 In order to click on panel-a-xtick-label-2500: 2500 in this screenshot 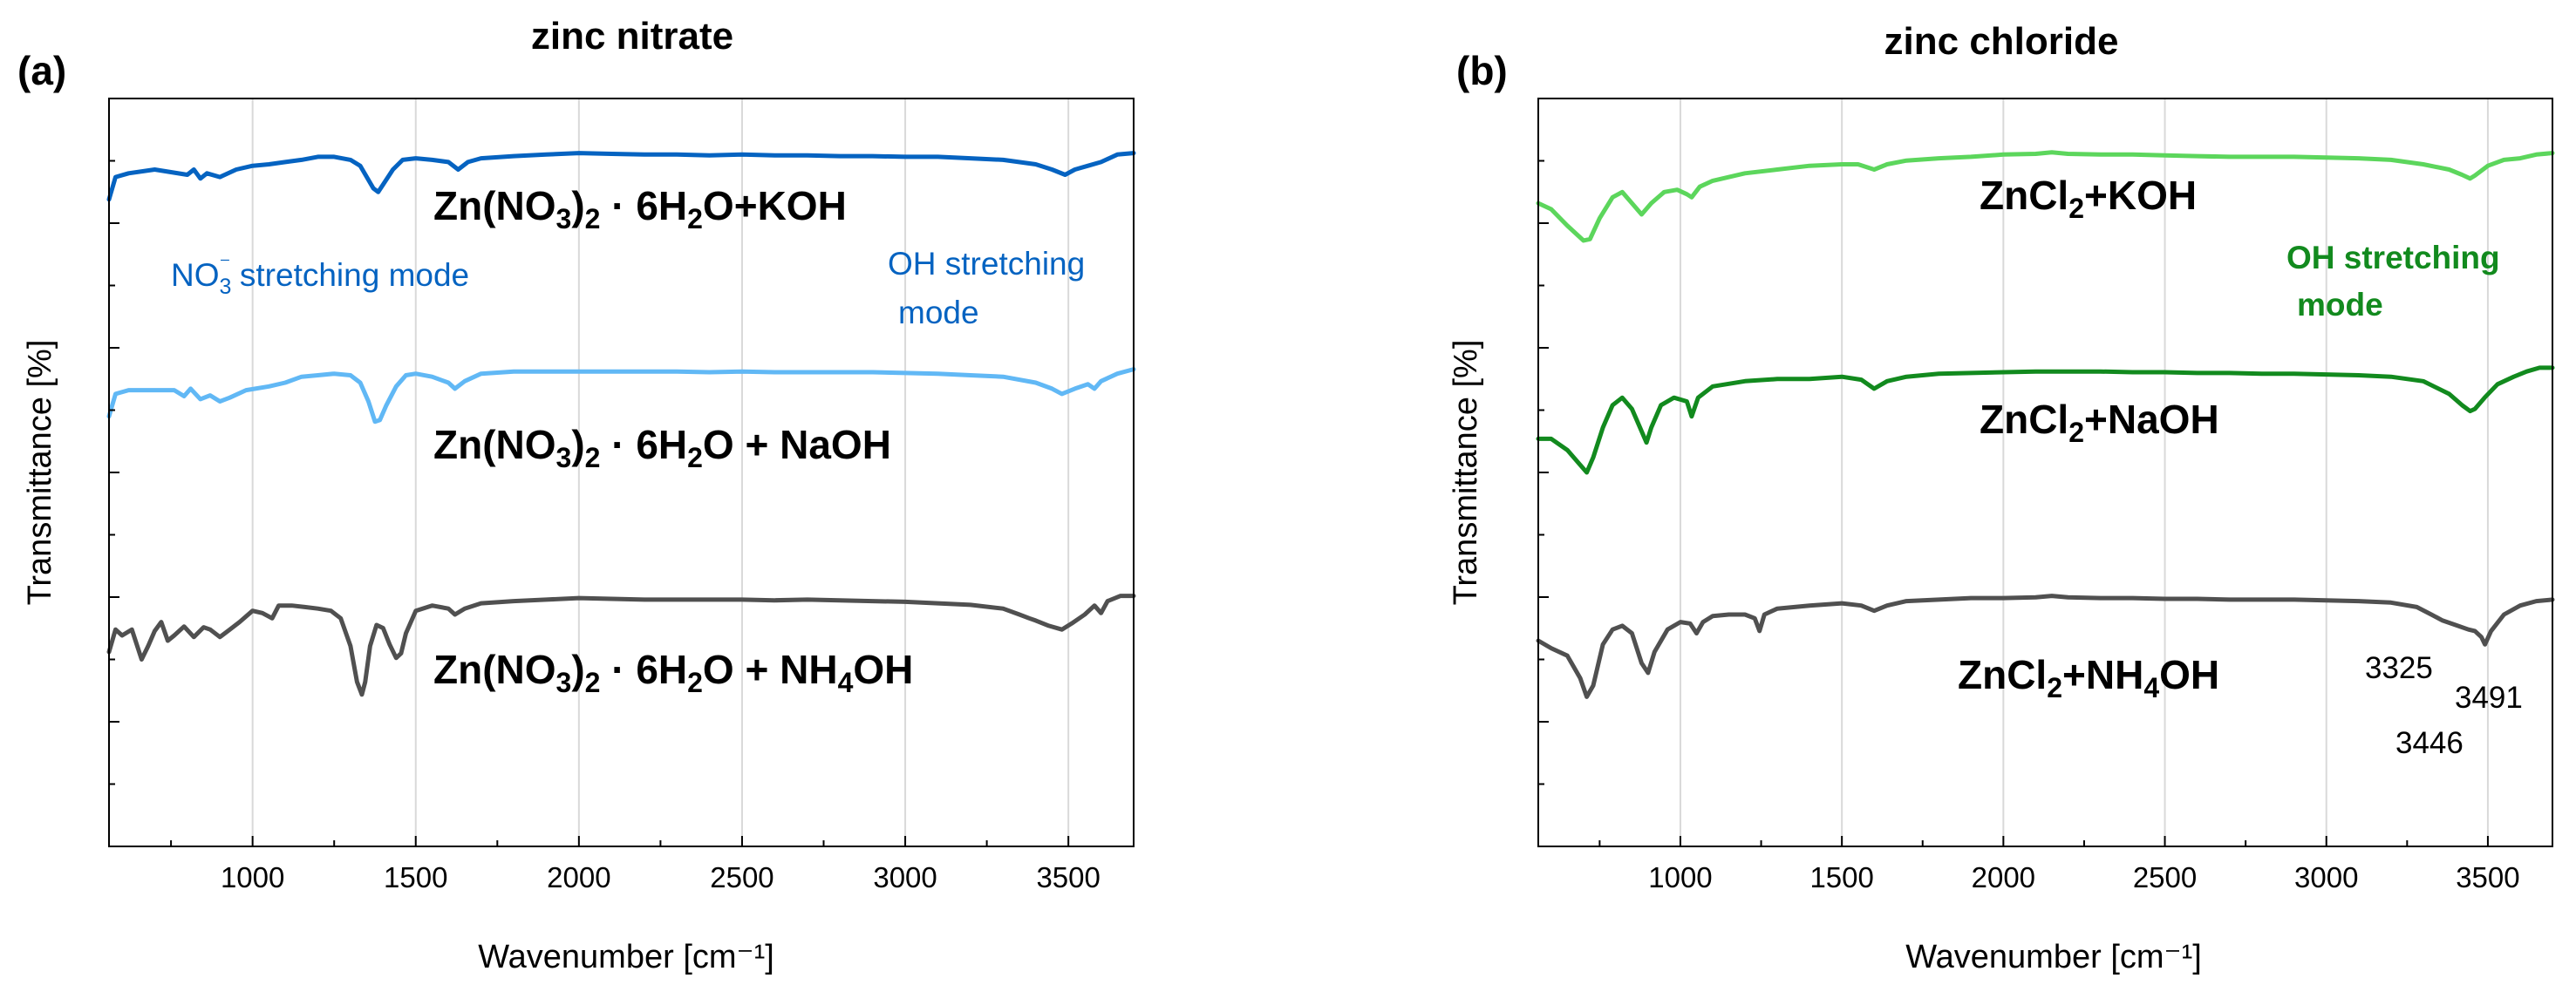, I will do `click(742, 877)`.